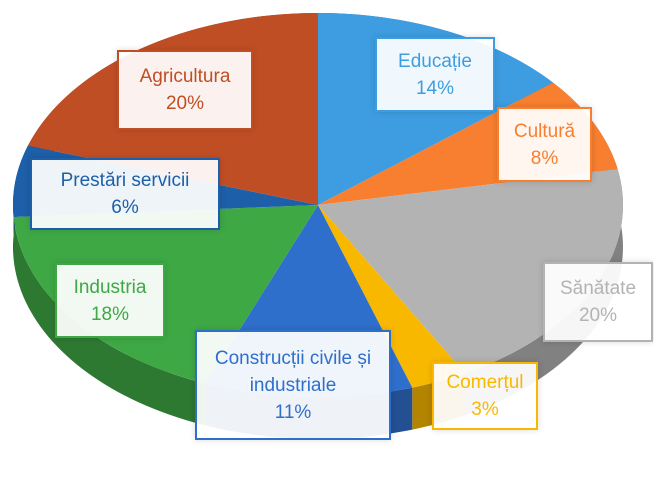 This screenshot has height=485, width=654. I want to click on category-label: Agricultura, so click(185, 76).